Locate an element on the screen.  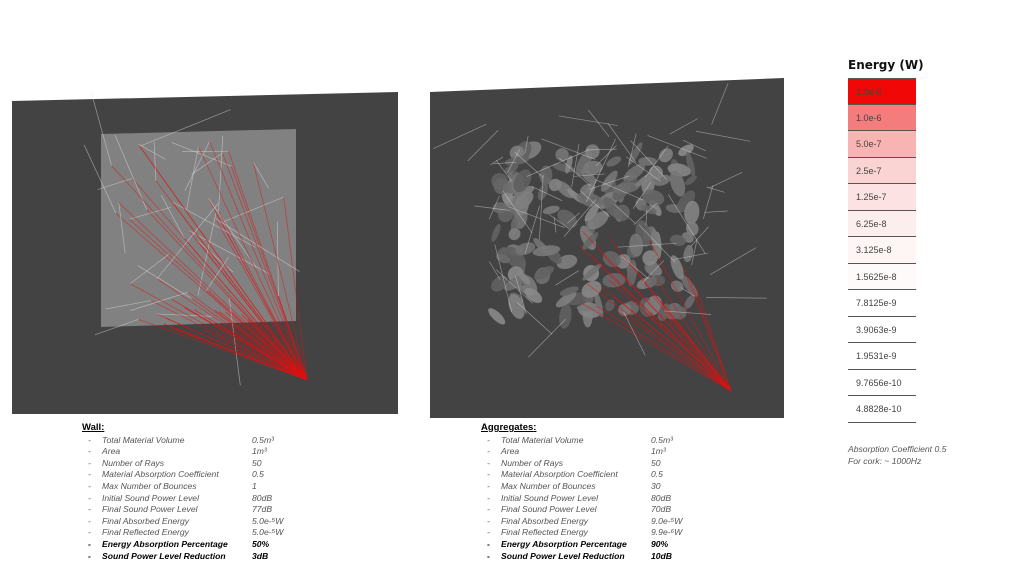
legend-swatch: 1.25e-7 is located at coordinates (882, 197).